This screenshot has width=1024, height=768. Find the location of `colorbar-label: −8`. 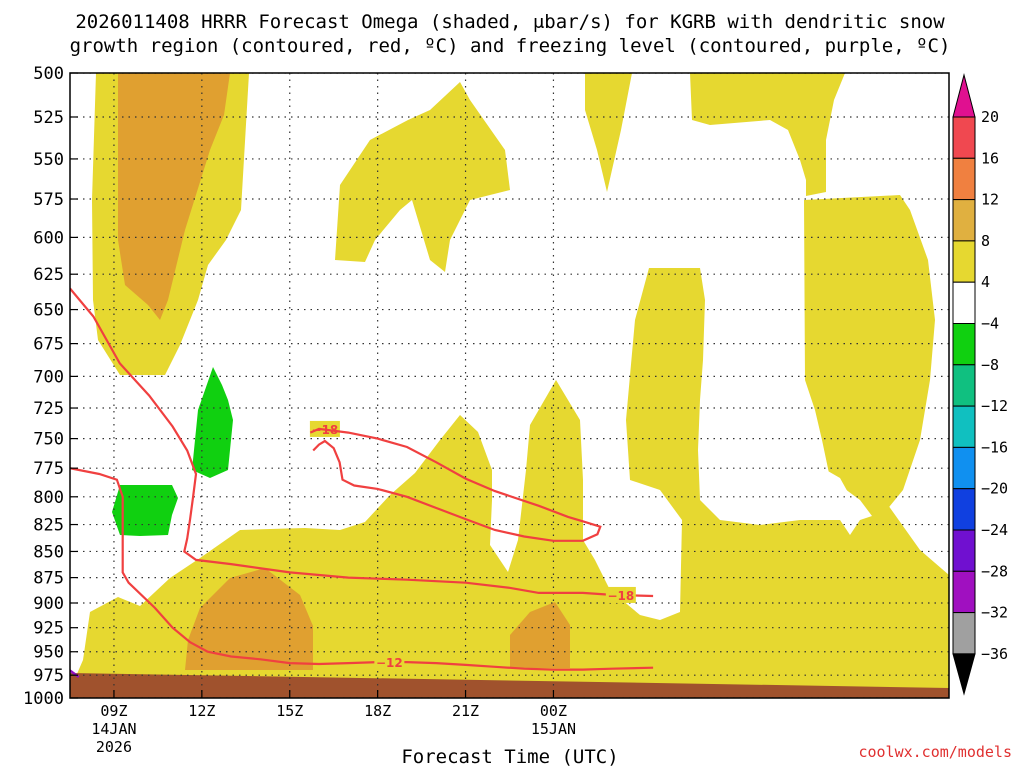

colorbar-label: −8 is located at coordinates (990, 365).